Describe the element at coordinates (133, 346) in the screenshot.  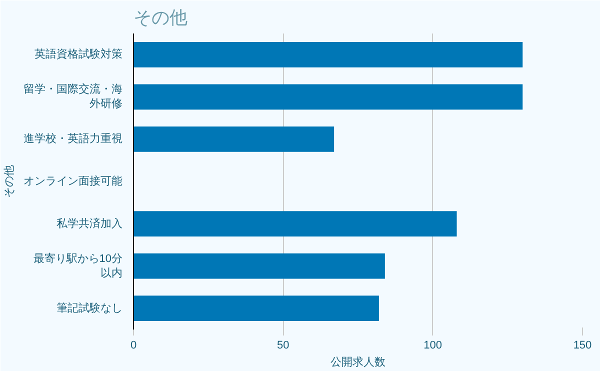
I see `x-tick-label: 0` at that location.